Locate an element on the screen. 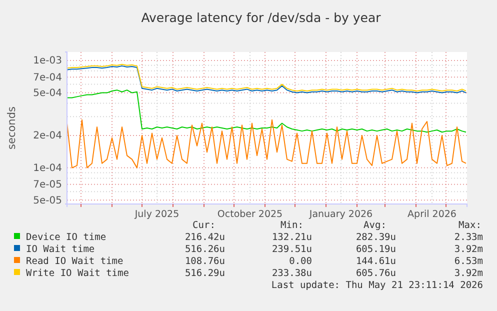  text: 2.33m is located at coordinates (469, 237).